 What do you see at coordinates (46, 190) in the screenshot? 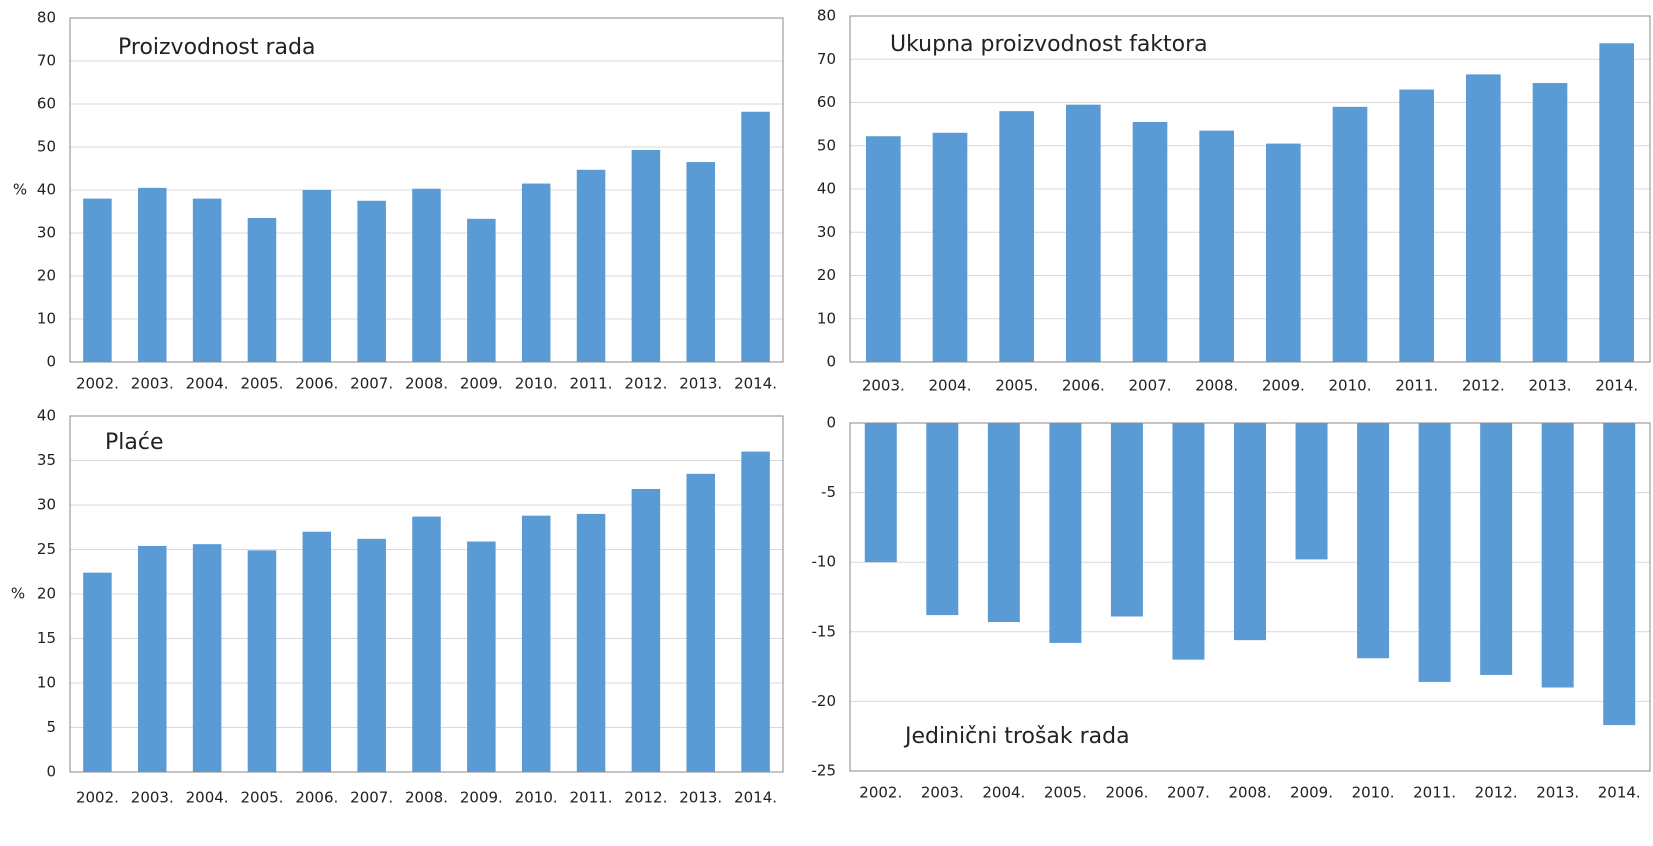
I see `y-tick-label: 40` at bounding box center [46, 190].